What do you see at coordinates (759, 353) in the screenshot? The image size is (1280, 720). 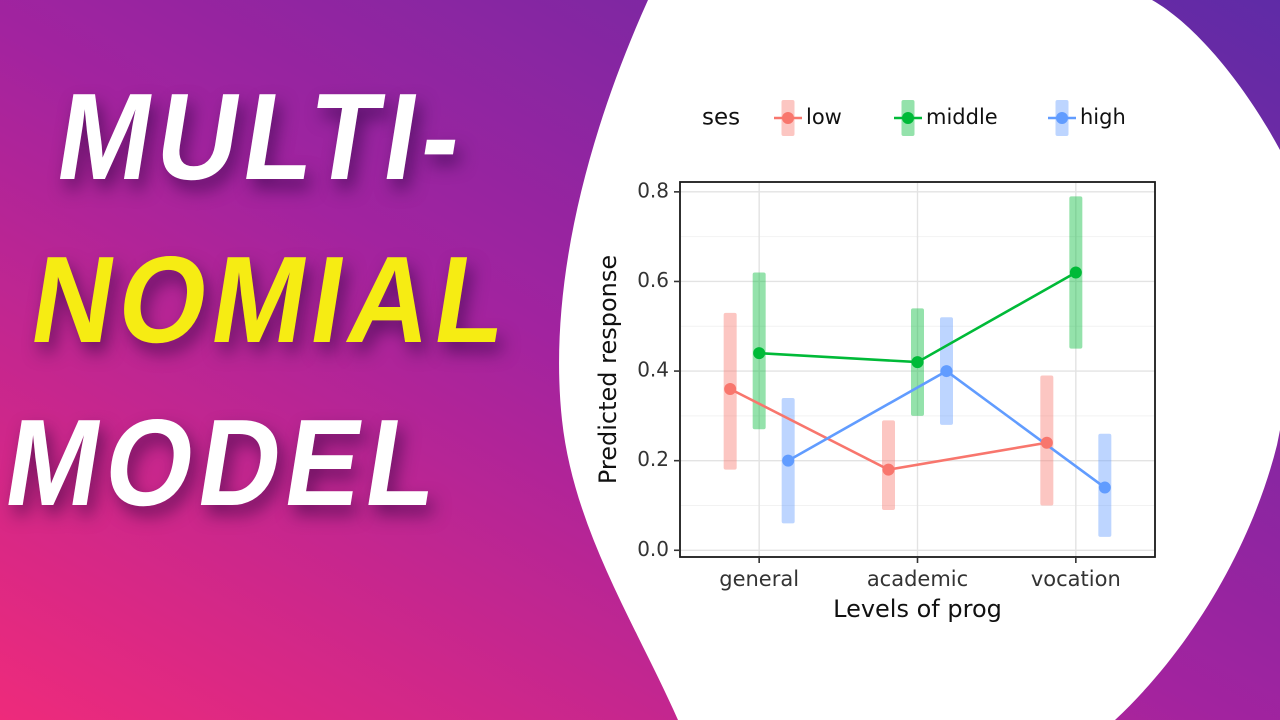 I see `point-middle-general` at bounding box center [759, 353].